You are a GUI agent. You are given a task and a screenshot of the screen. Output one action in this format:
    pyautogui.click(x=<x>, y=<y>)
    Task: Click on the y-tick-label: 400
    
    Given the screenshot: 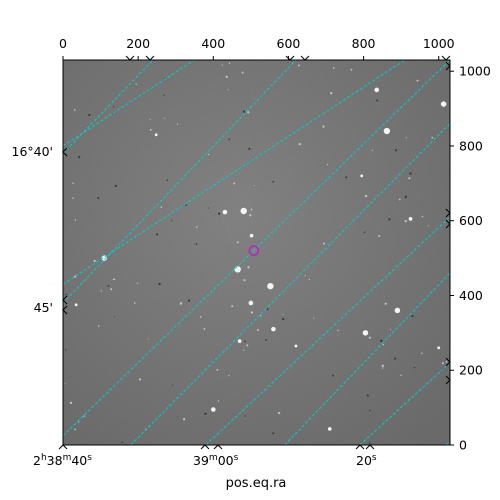 What is the action you would take?
    pyautogui.click(x=471, y=295)
    